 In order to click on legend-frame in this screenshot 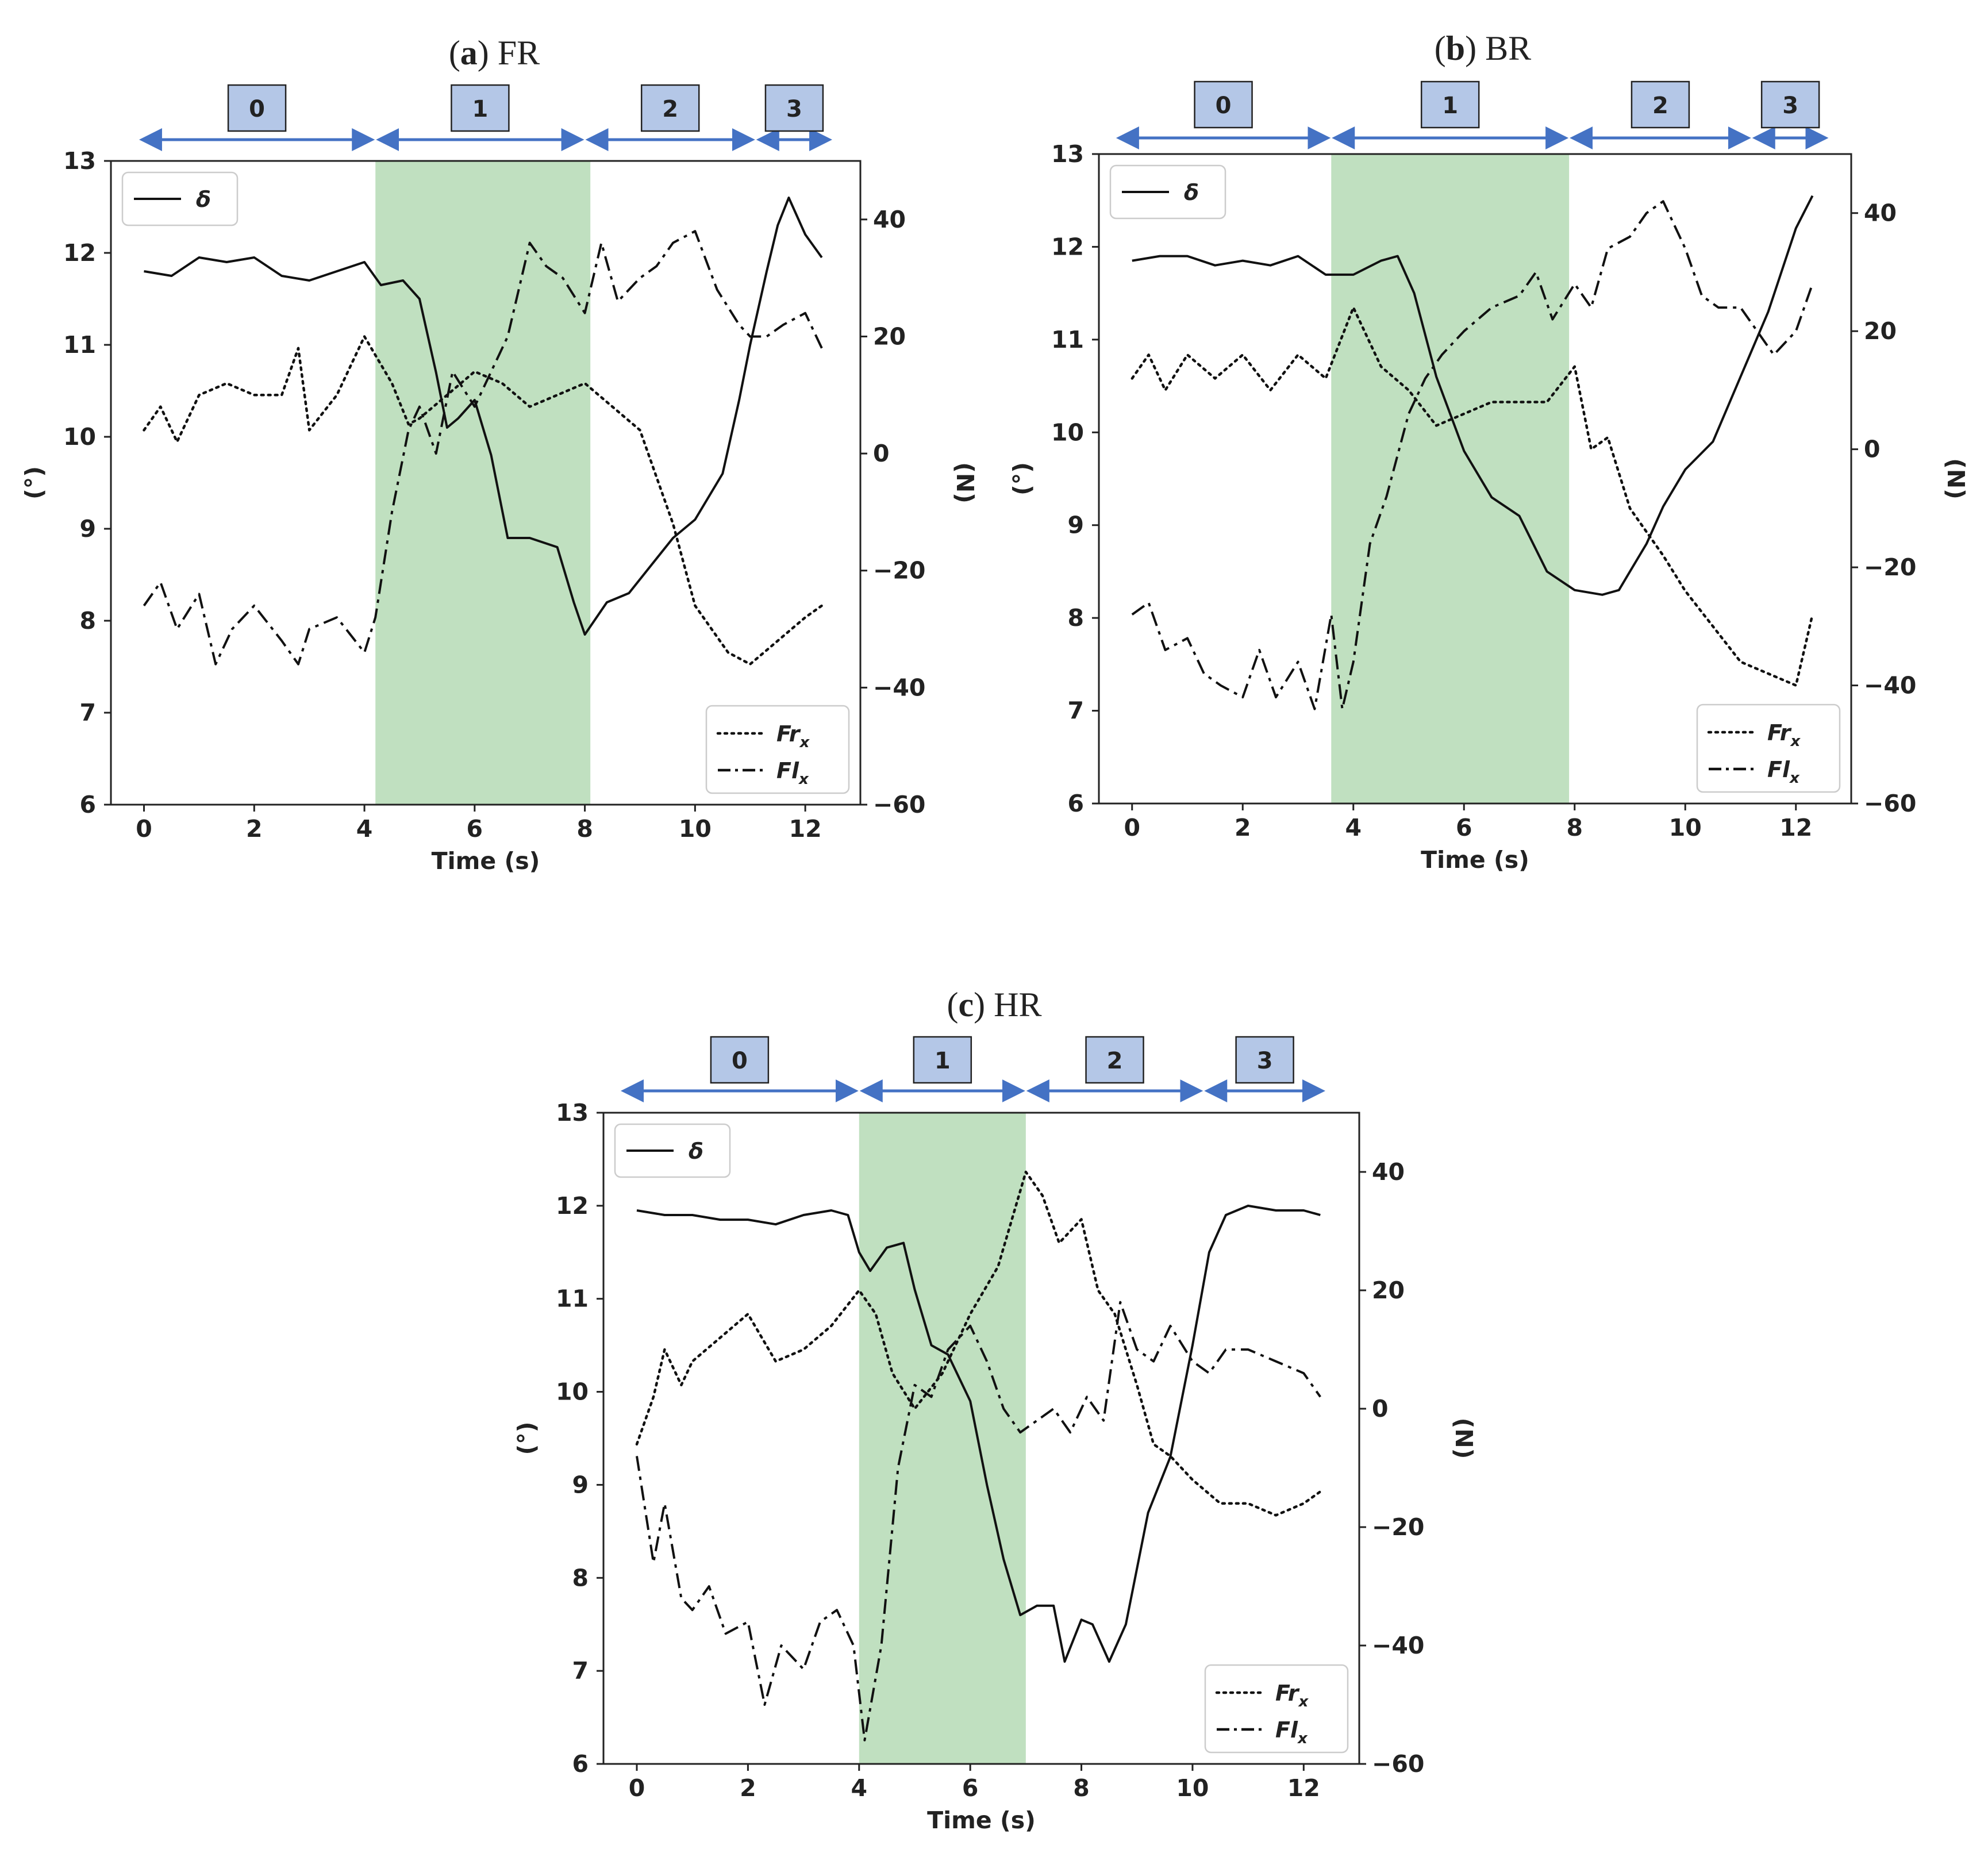, I will do `click(1276, 1709)`.